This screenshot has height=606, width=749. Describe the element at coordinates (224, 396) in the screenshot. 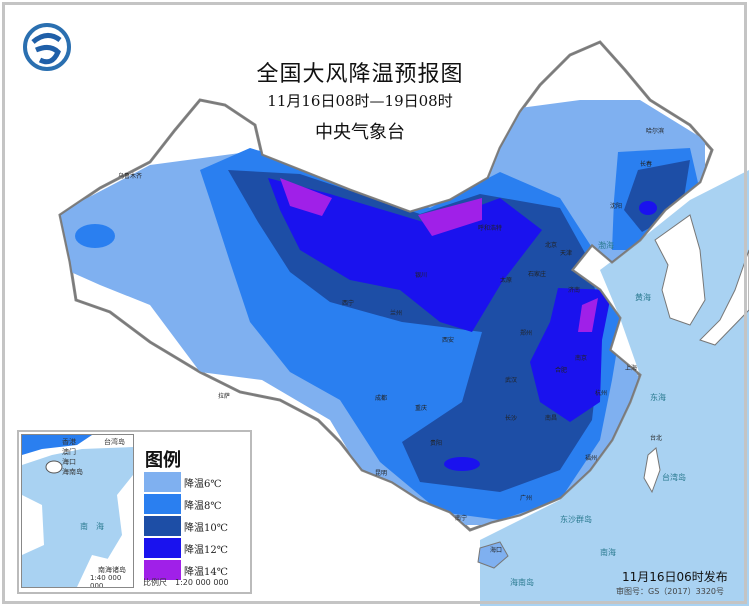

I see `svg-text: 拉萨` at that location.